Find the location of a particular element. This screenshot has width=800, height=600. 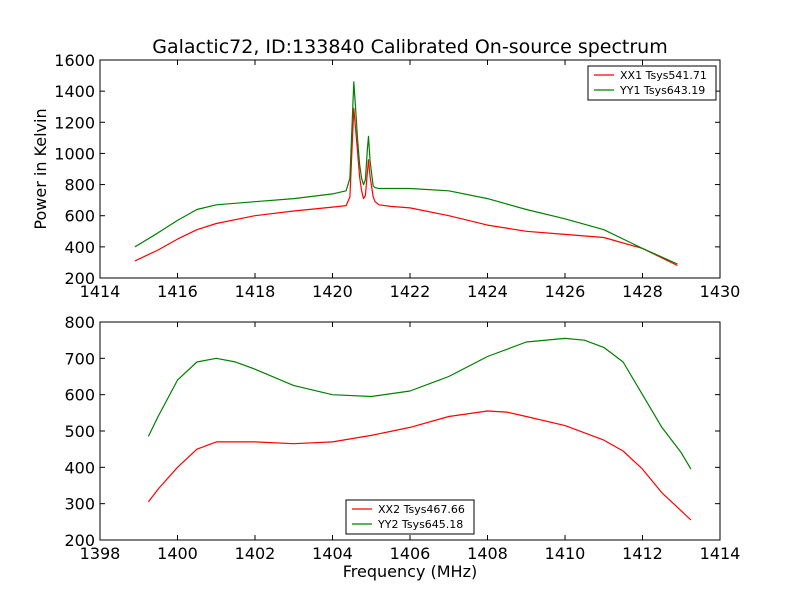

panel-0-y-tick-label-0: 200 is located at coordinates (79, 278).